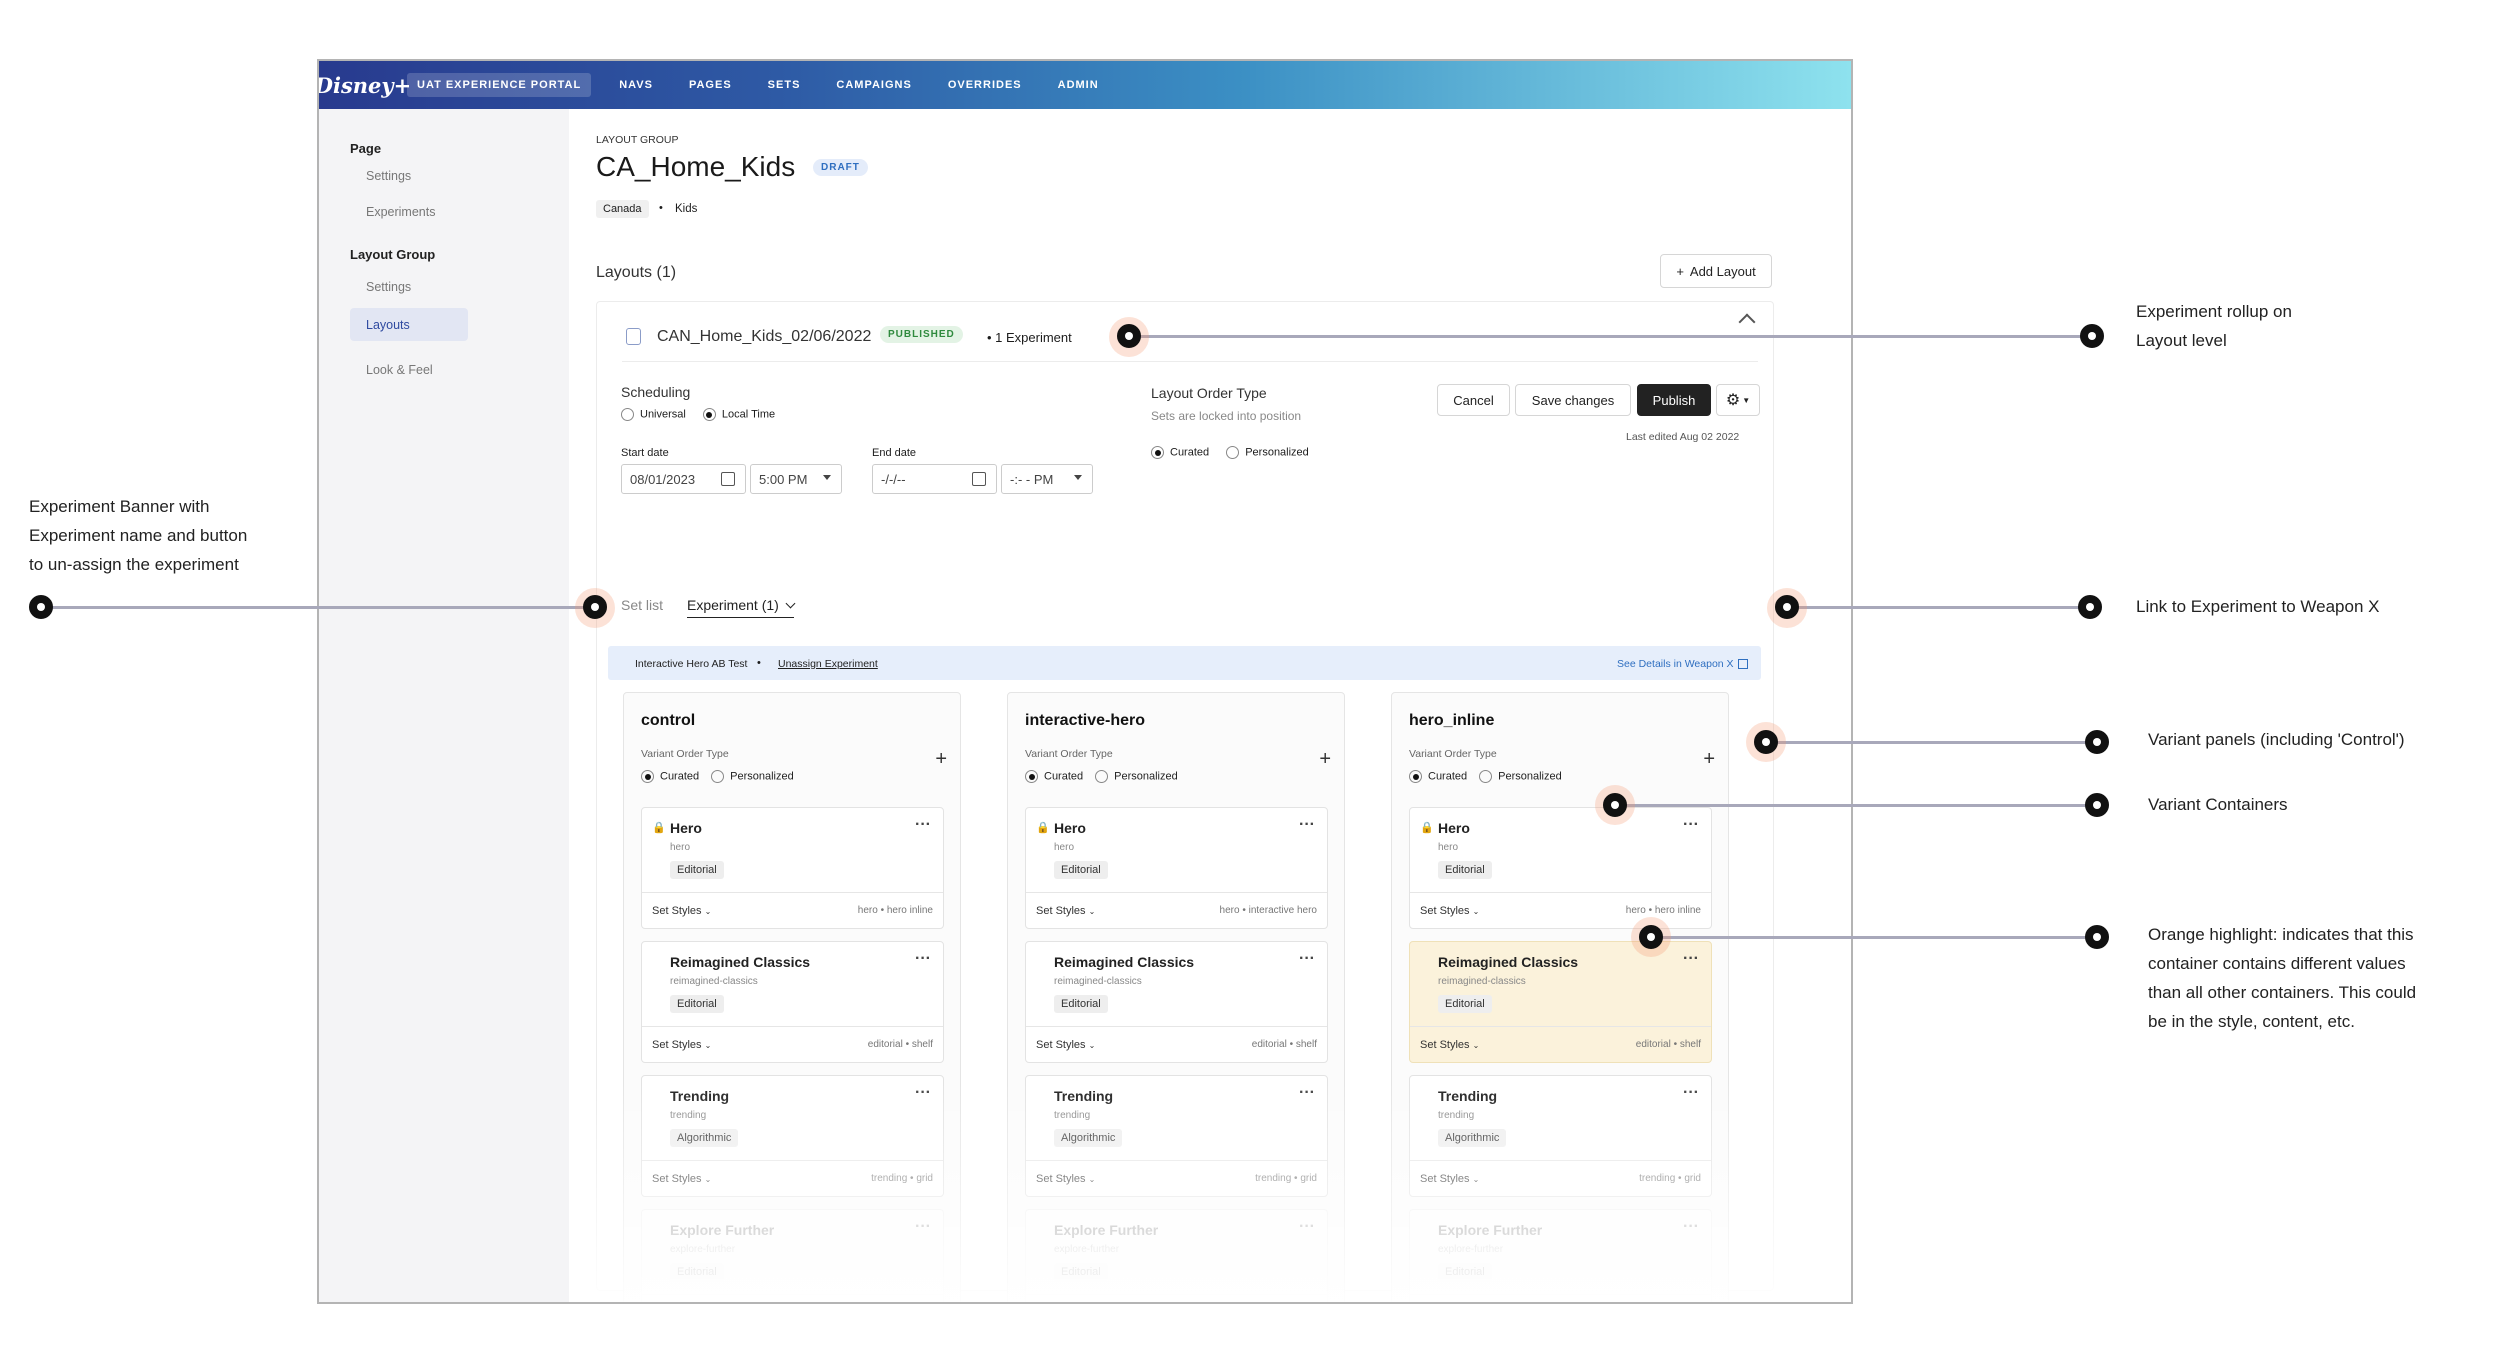  I want to click on last-edited: Last edited Aug 02 2022, so click(1683, 437).